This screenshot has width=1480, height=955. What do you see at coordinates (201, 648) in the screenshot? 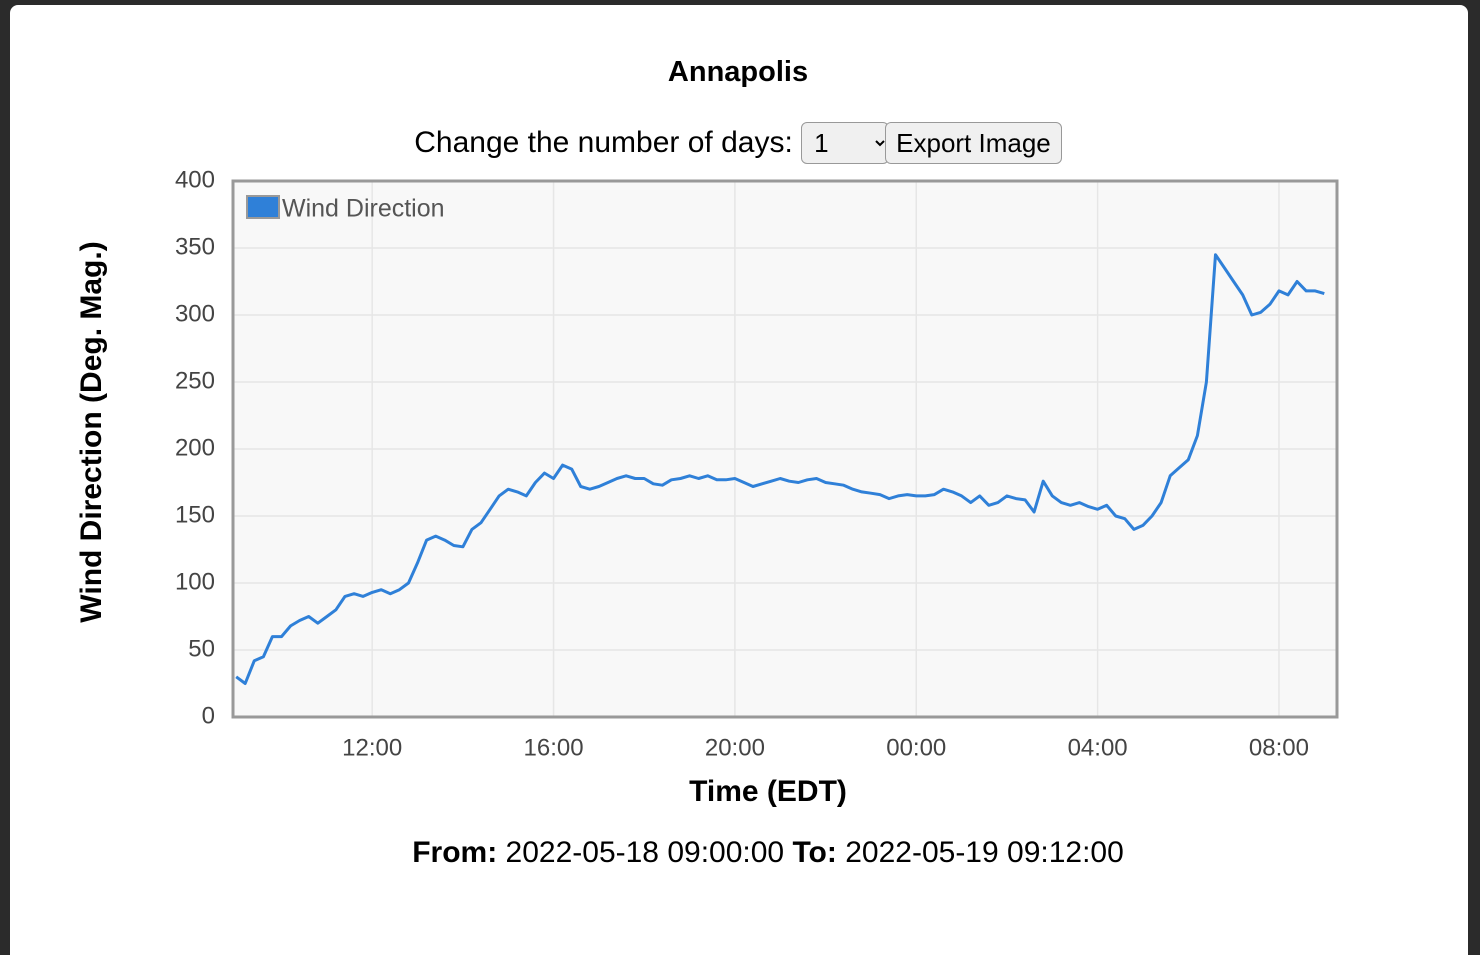
I see `y-tick-label: 50` at bounding box center [201, 648].